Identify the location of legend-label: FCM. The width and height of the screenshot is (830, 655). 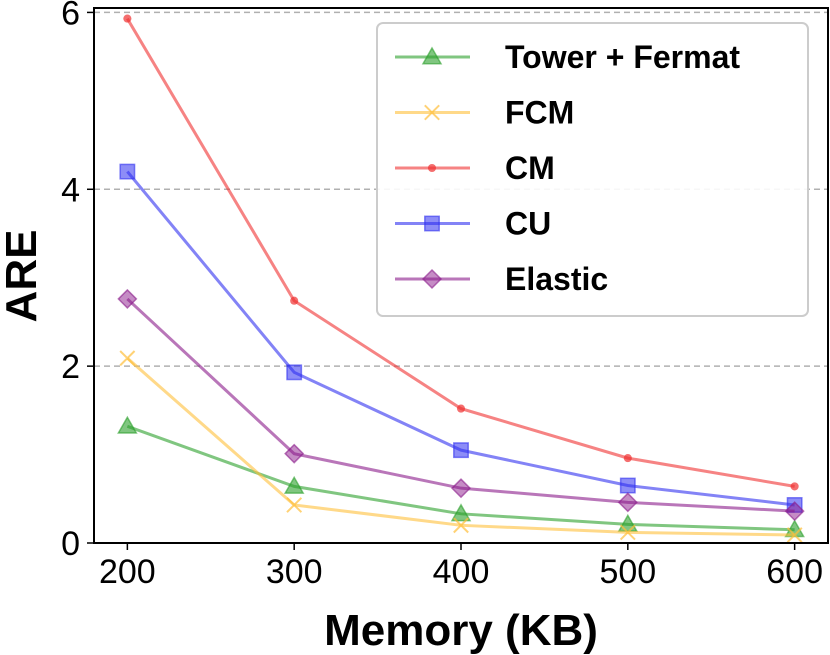
(539, 113).